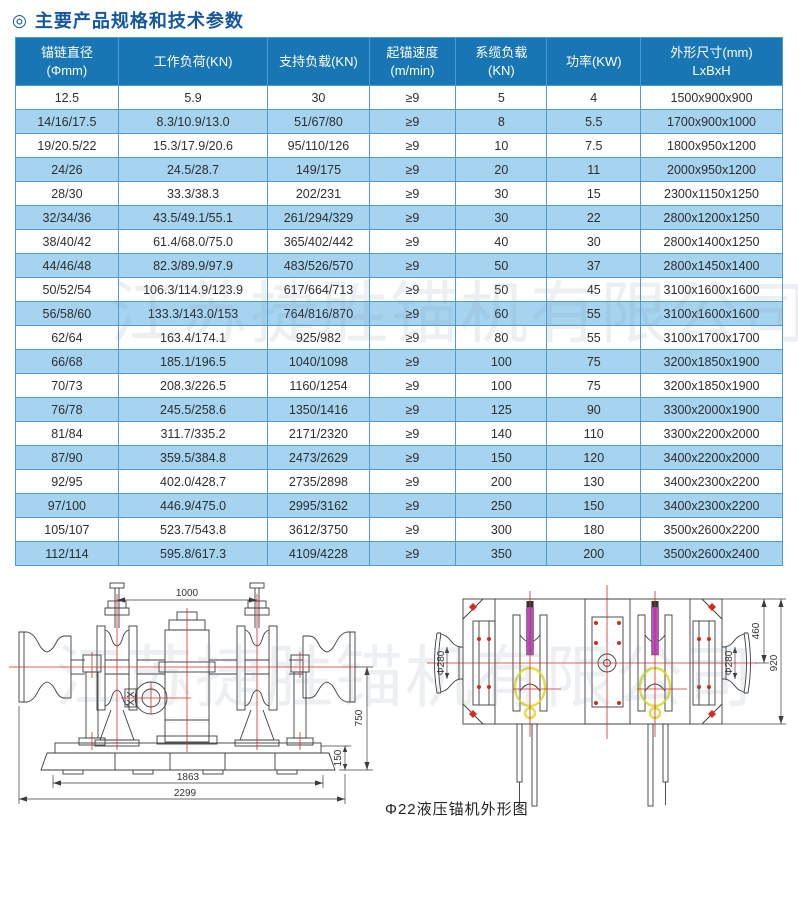 The width and height of the screenshot is (798, 898). I want to click on table-cell: 70/73, so click(67, 385).